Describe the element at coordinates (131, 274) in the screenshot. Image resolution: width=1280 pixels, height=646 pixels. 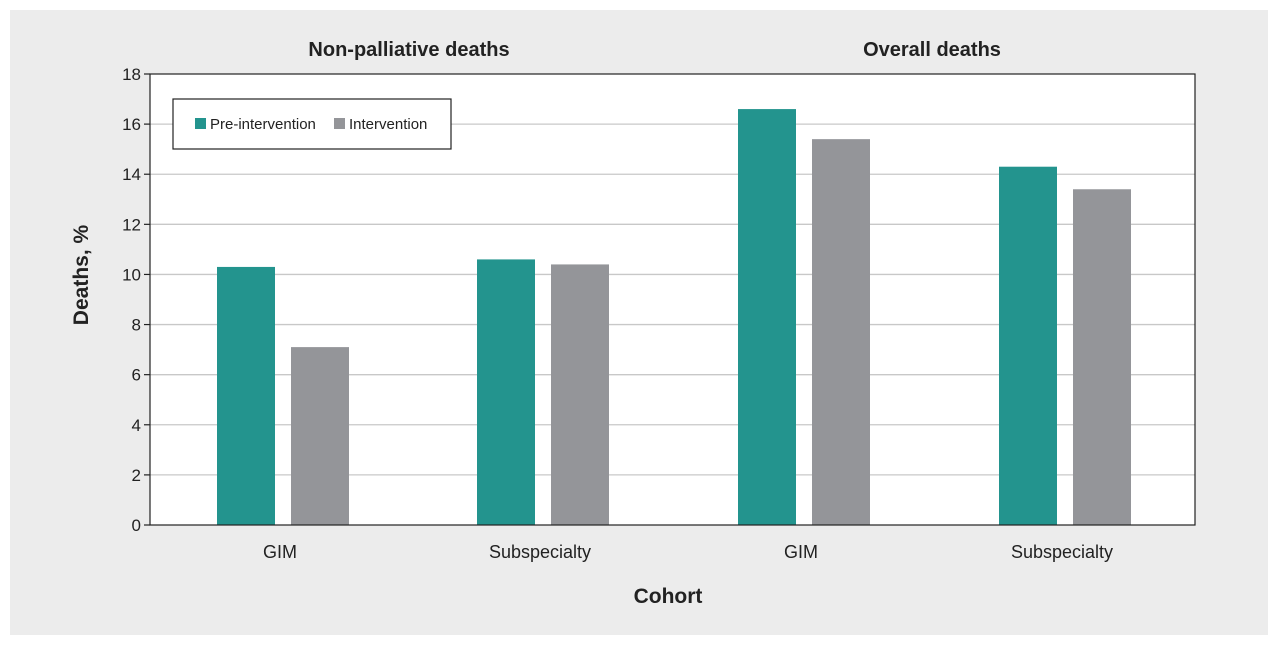
I see `y-tick-label: 10` at that location.